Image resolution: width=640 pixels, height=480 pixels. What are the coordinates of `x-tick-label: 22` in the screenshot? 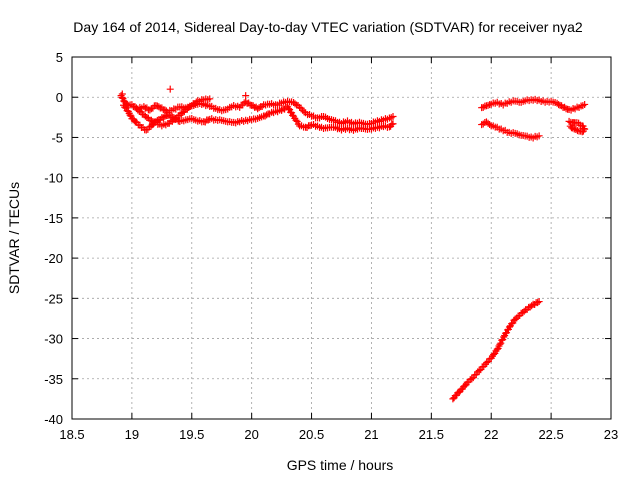 It's located at (491, 434).